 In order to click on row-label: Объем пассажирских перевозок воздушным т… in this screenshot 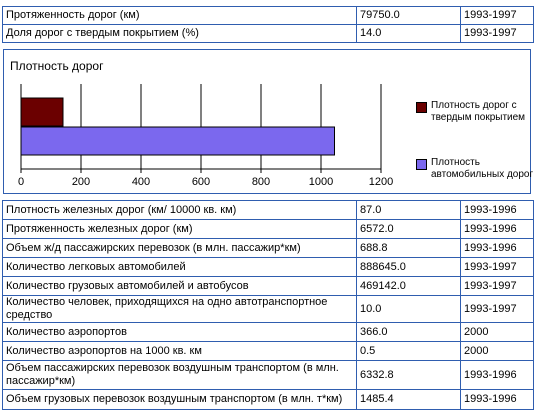, I will do `click(179, 375)`.